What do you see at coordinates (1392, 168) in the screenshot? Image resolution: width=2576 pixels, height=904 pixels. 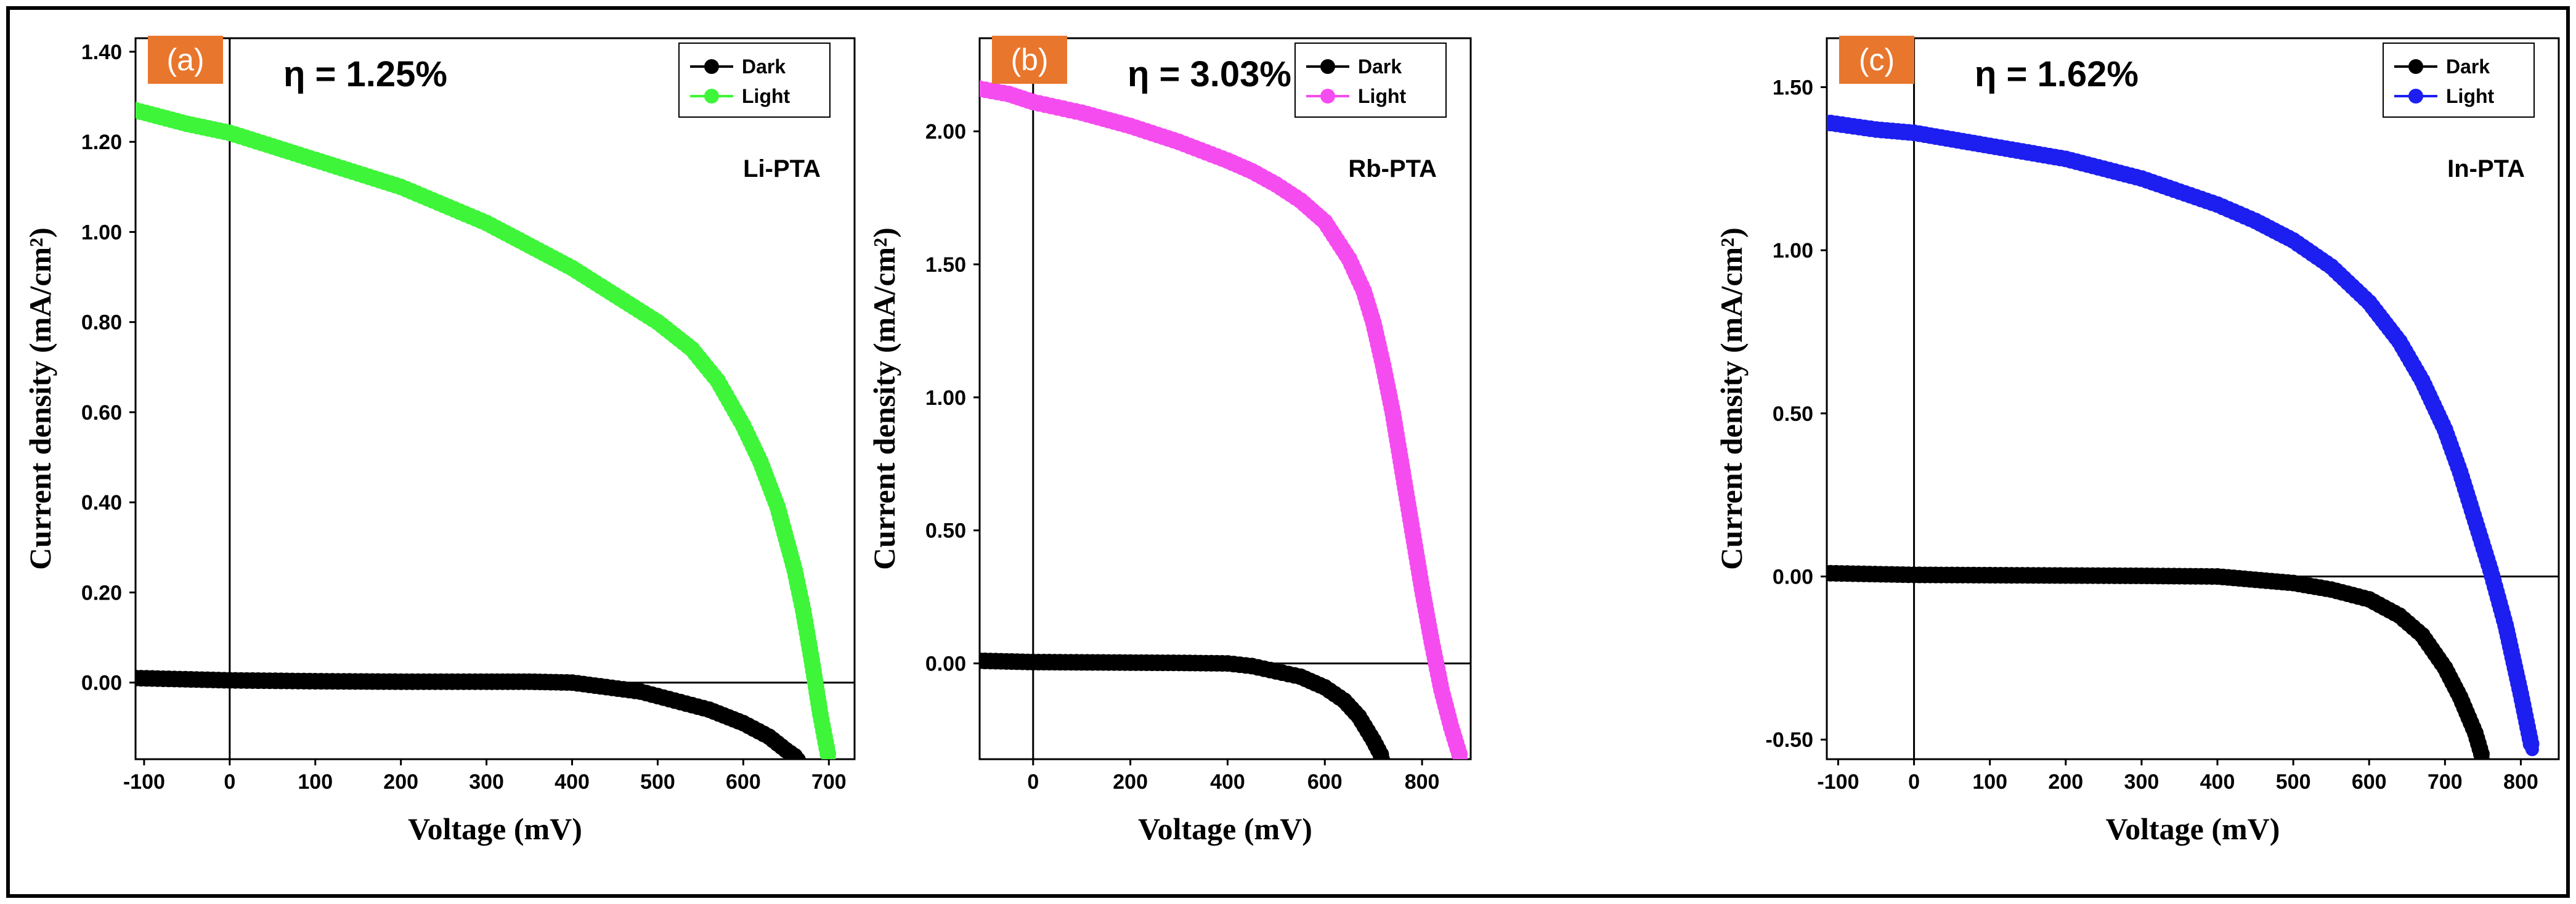 I see `material-label: Rb-PTA` at bounding box center [1392, 168].